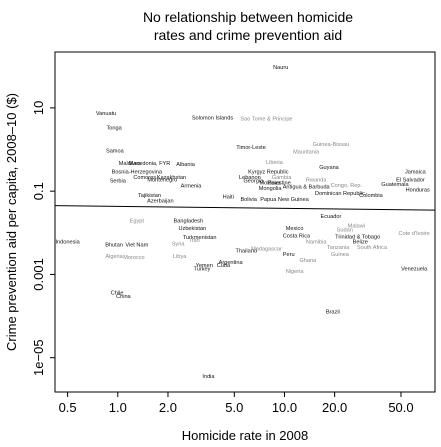  I want to click on point-label: Dominican Republic, so click(340, 194).